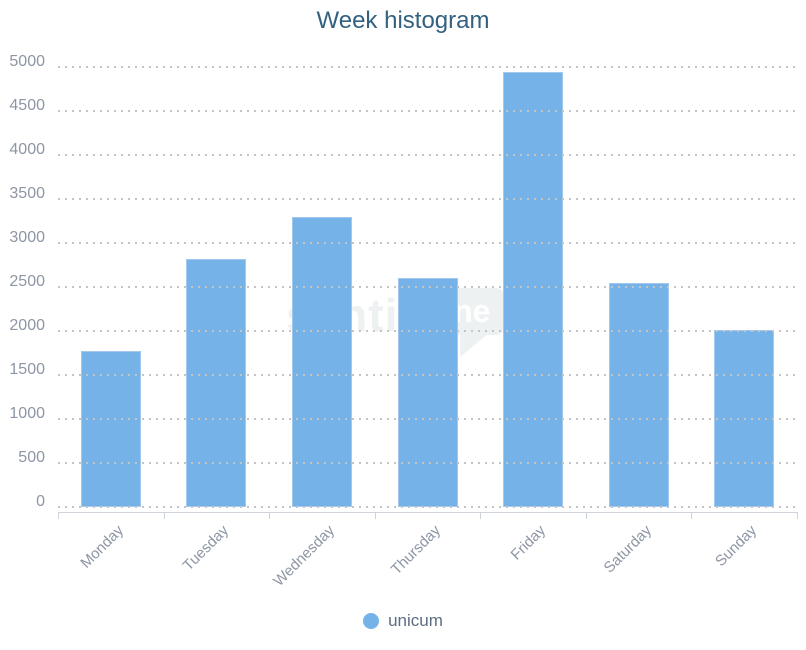  Describe the element at coordinates (415, 620) in the screenshot. I see `legend-label: unicum` at that location.